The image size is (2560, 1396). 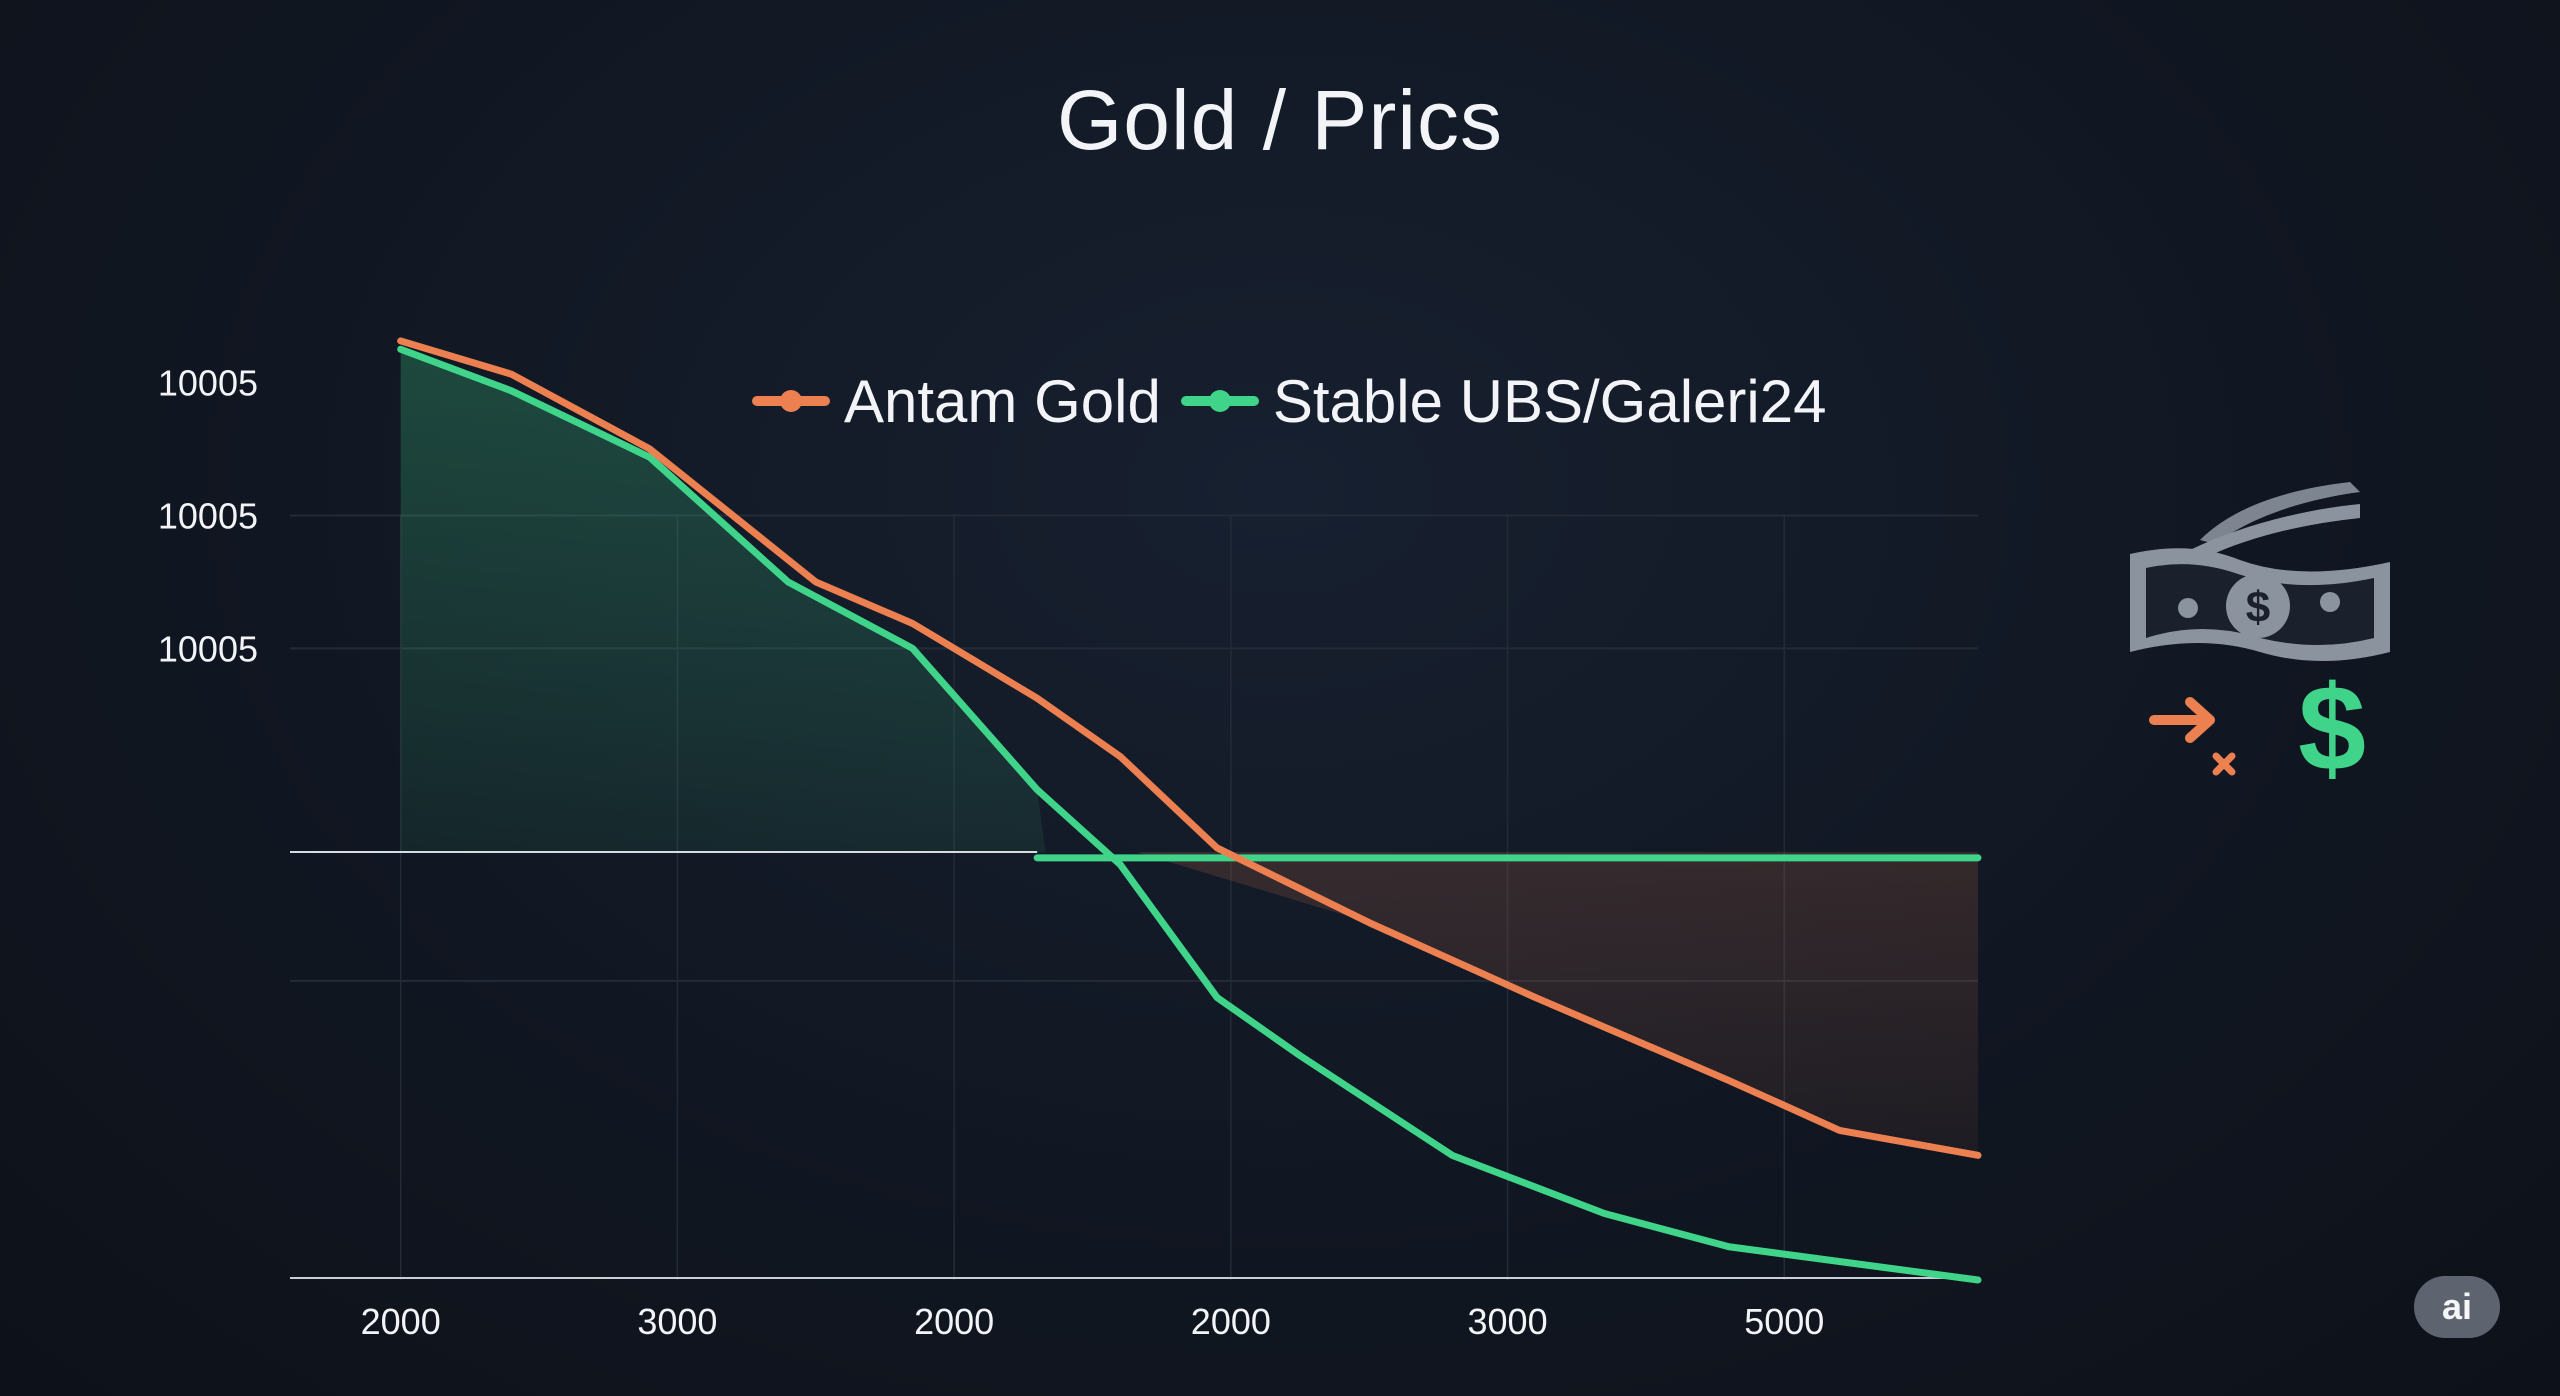 I want to click on legend-swatch-antam, so click(x=791, y=401).